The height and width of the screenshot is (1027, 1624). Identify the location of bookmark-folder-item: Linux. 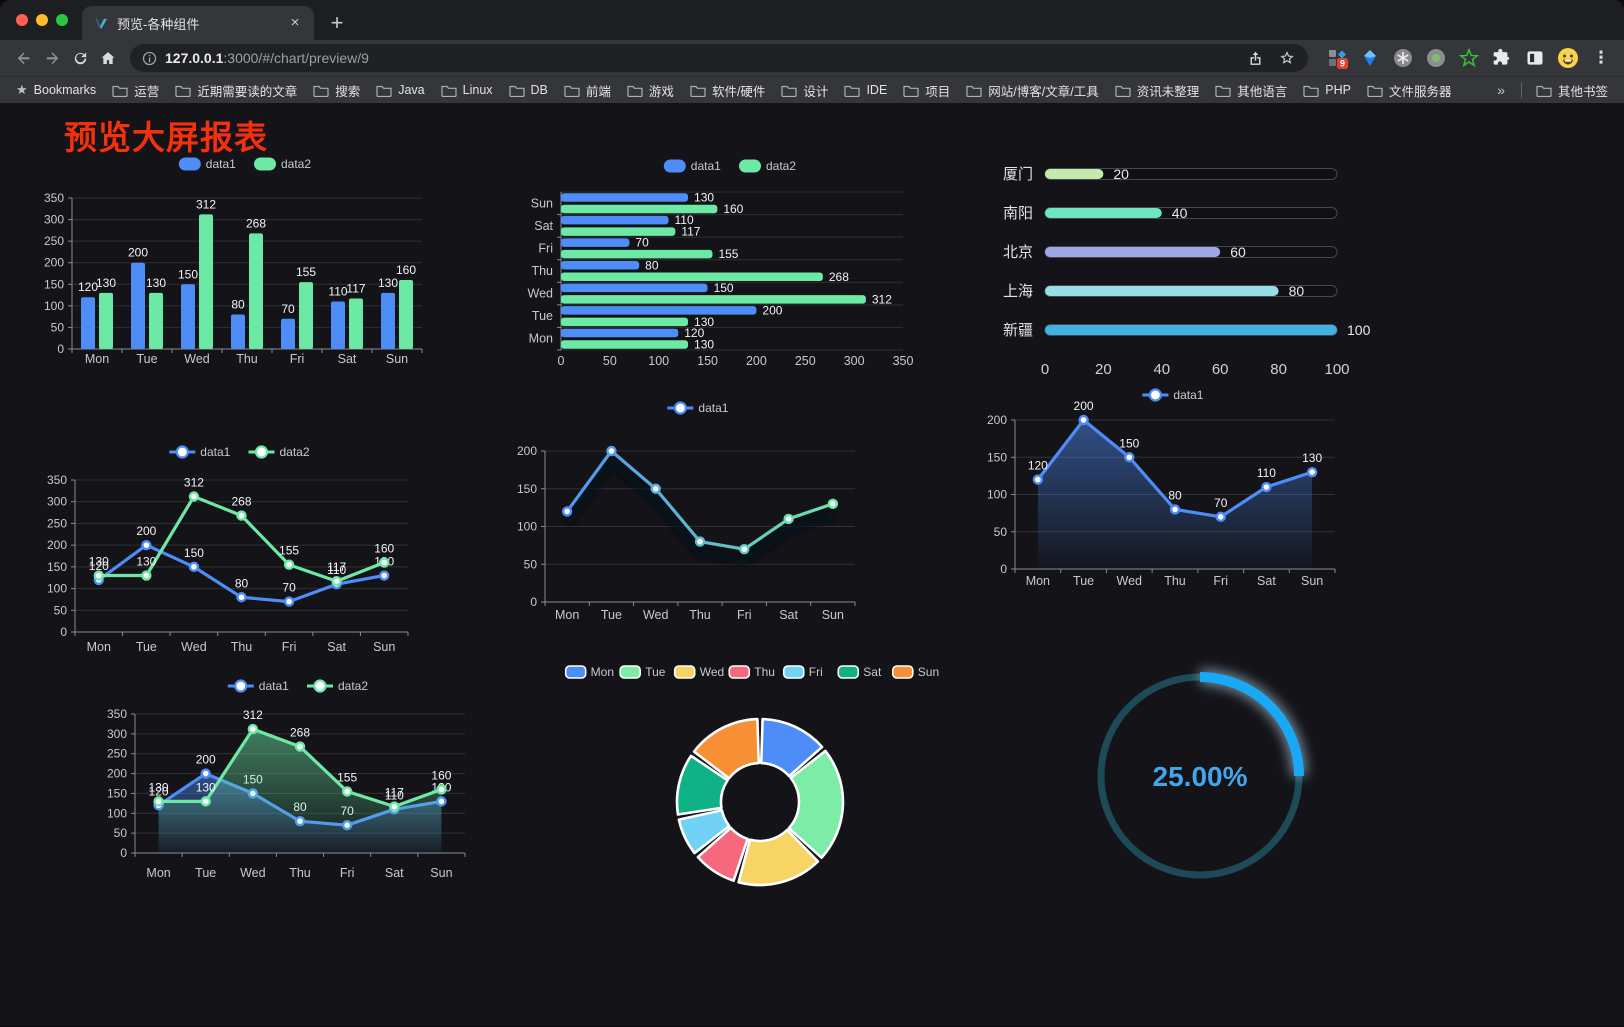
(467, 90).